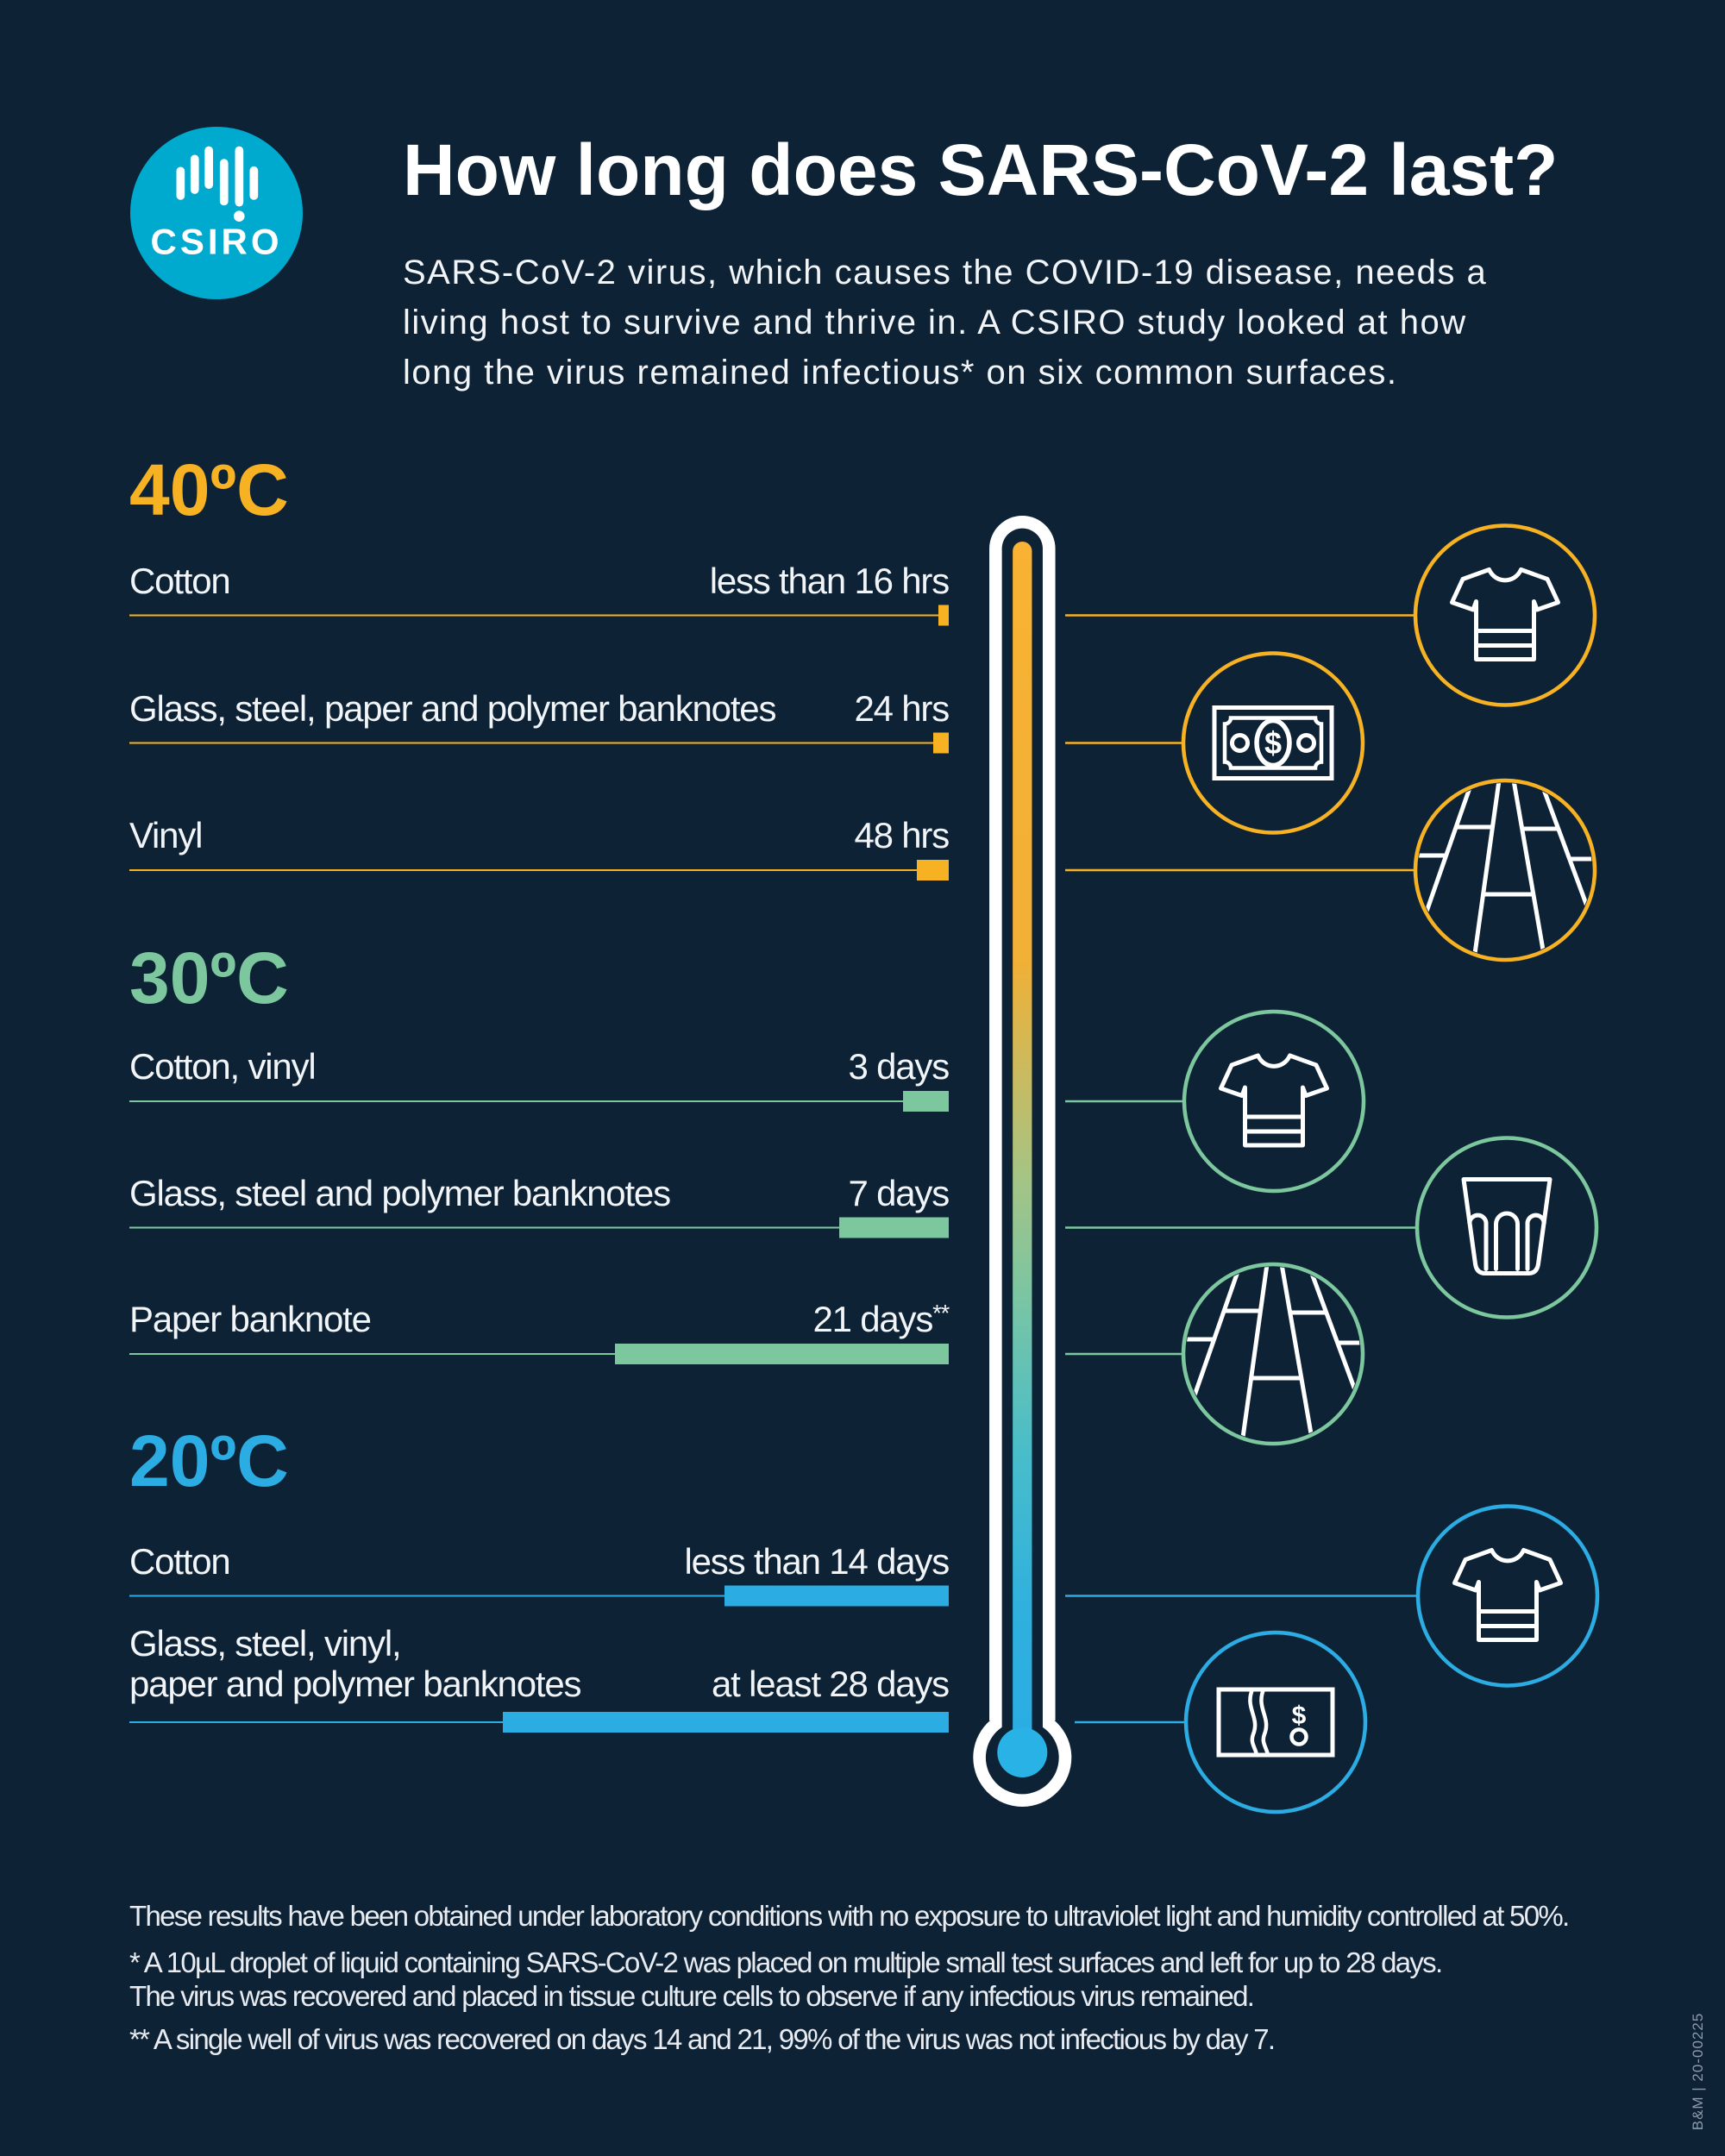 The height and width of the screenshot is (2156, 1725). I want to click on connector-lines, so click(1241, 1169).